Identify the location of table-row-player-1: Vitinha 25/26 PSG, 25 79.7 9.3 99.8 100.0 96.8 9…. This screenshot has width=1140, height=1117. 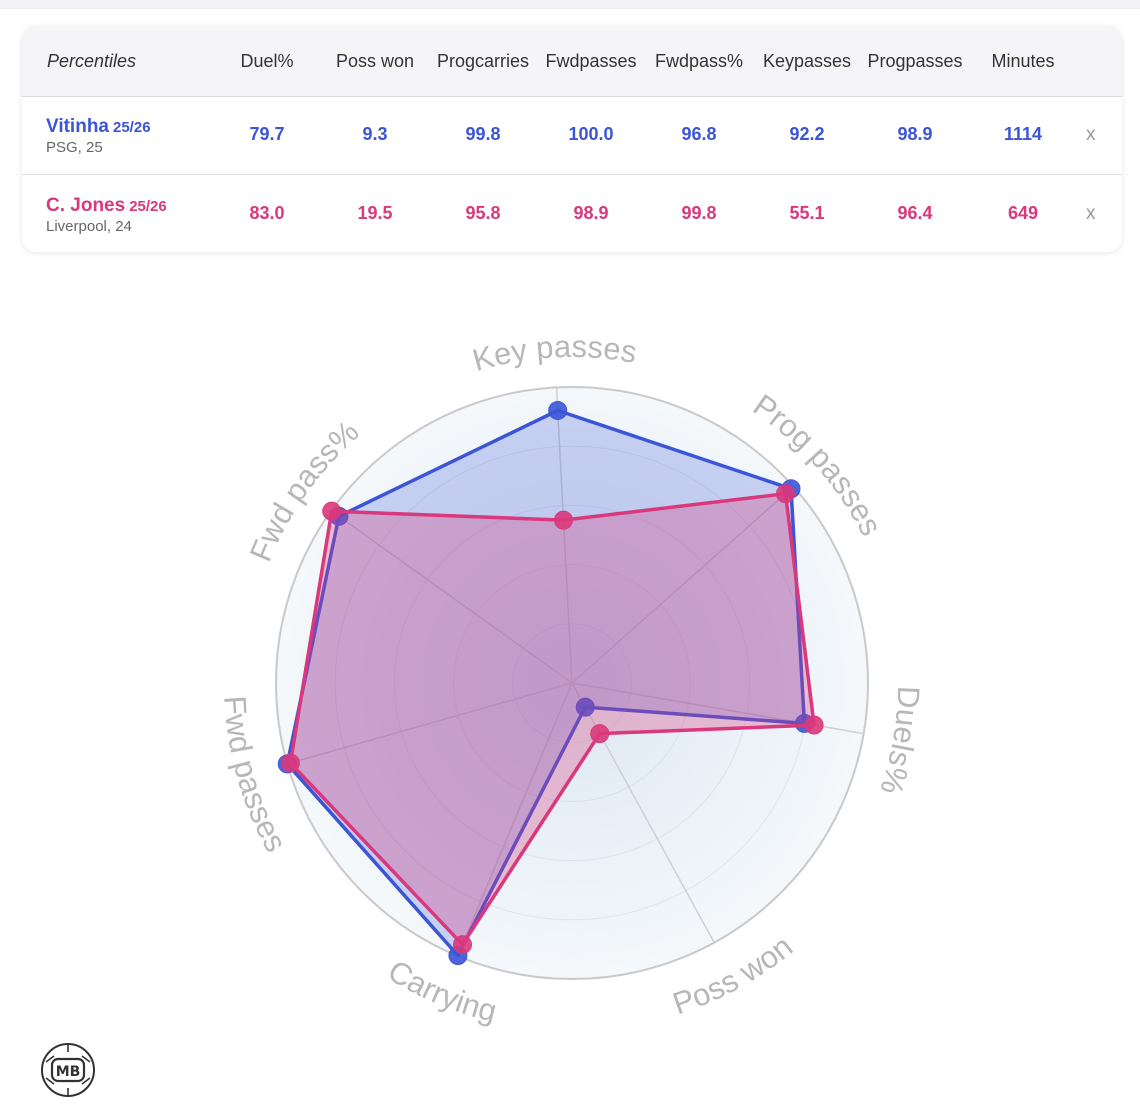
(572, 135).